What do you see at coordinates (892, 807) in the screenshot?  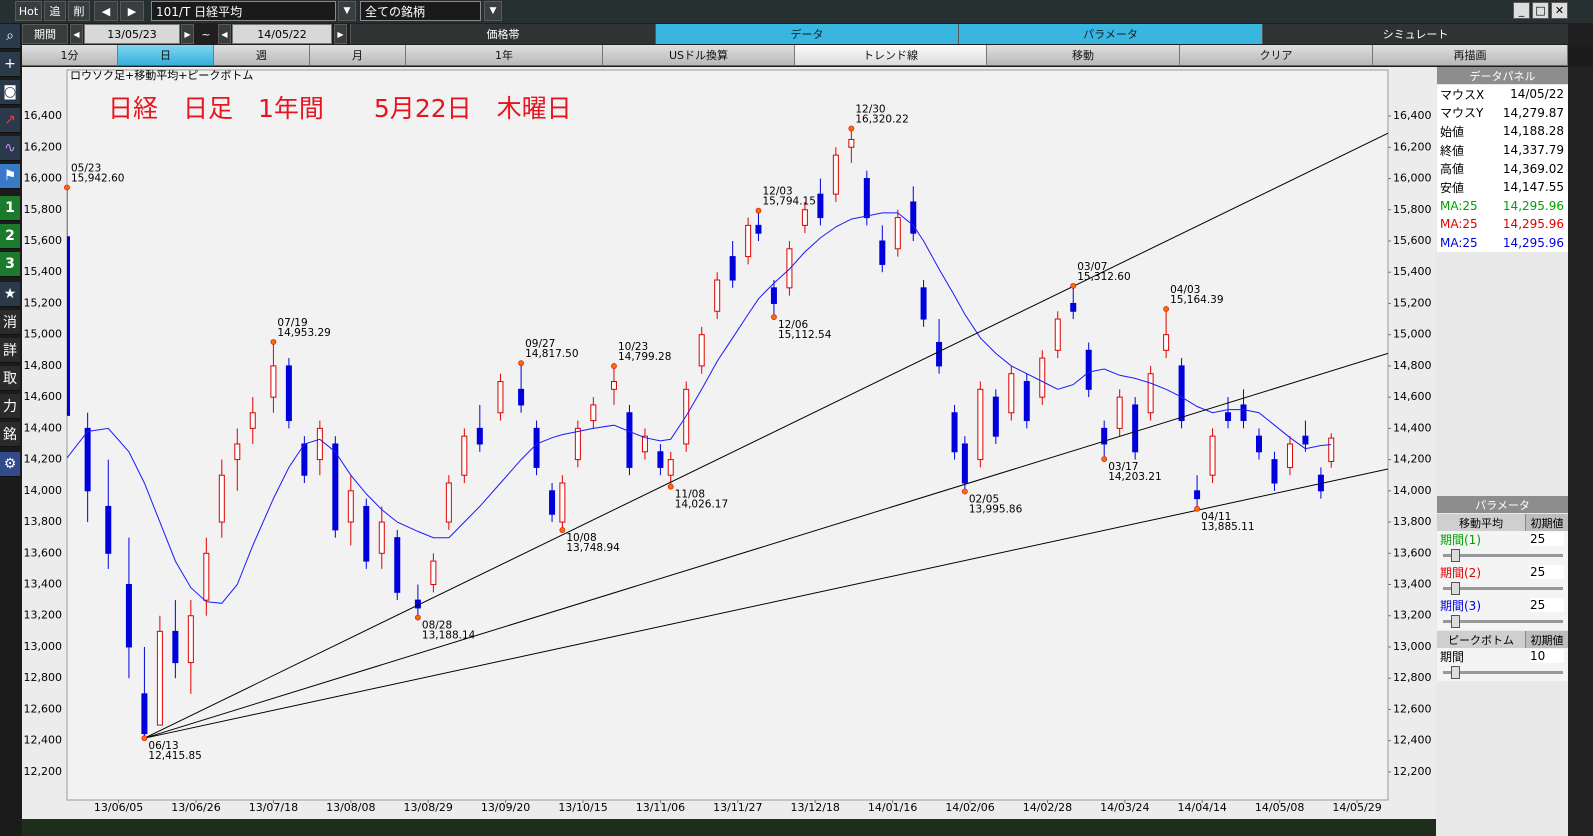 I see `x-tick-label: 14/01/16` at bounding box center [892, 807].